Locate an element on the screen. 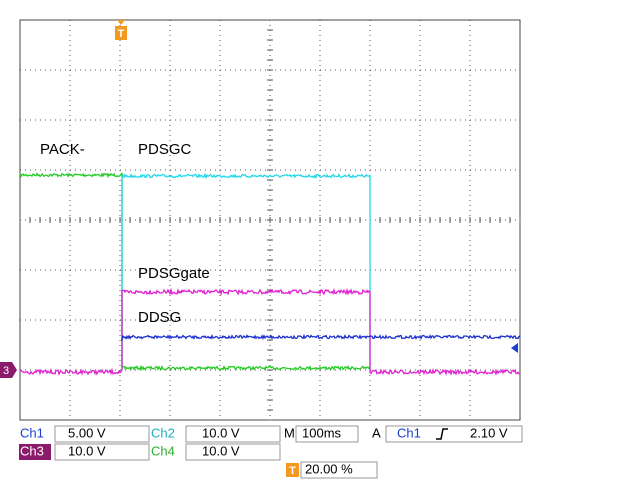 The image size is (640, 480). channel-marker: 3 is located at coordinates (8, 370).